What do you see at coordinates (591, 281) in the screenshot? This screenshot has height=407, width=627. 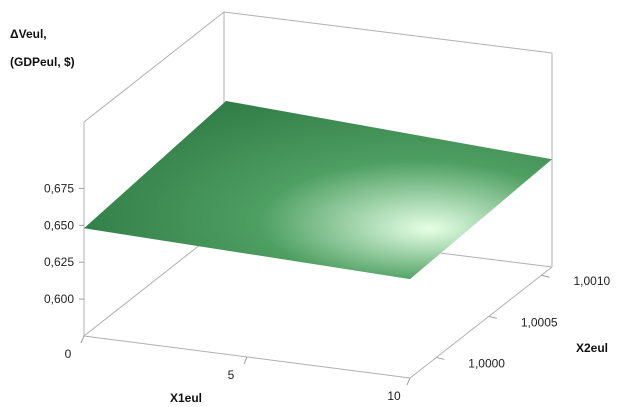 I see `y-tick-label: 1,0010` at bounding box center [591, 281].